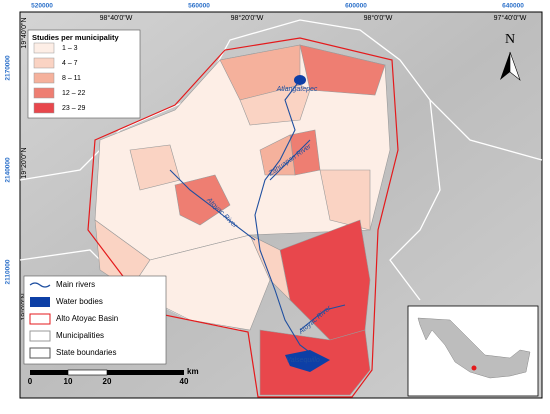 This screenshot has height=414, width=550. I want to click on legend-label: 8 – 11, so click(71, 78).